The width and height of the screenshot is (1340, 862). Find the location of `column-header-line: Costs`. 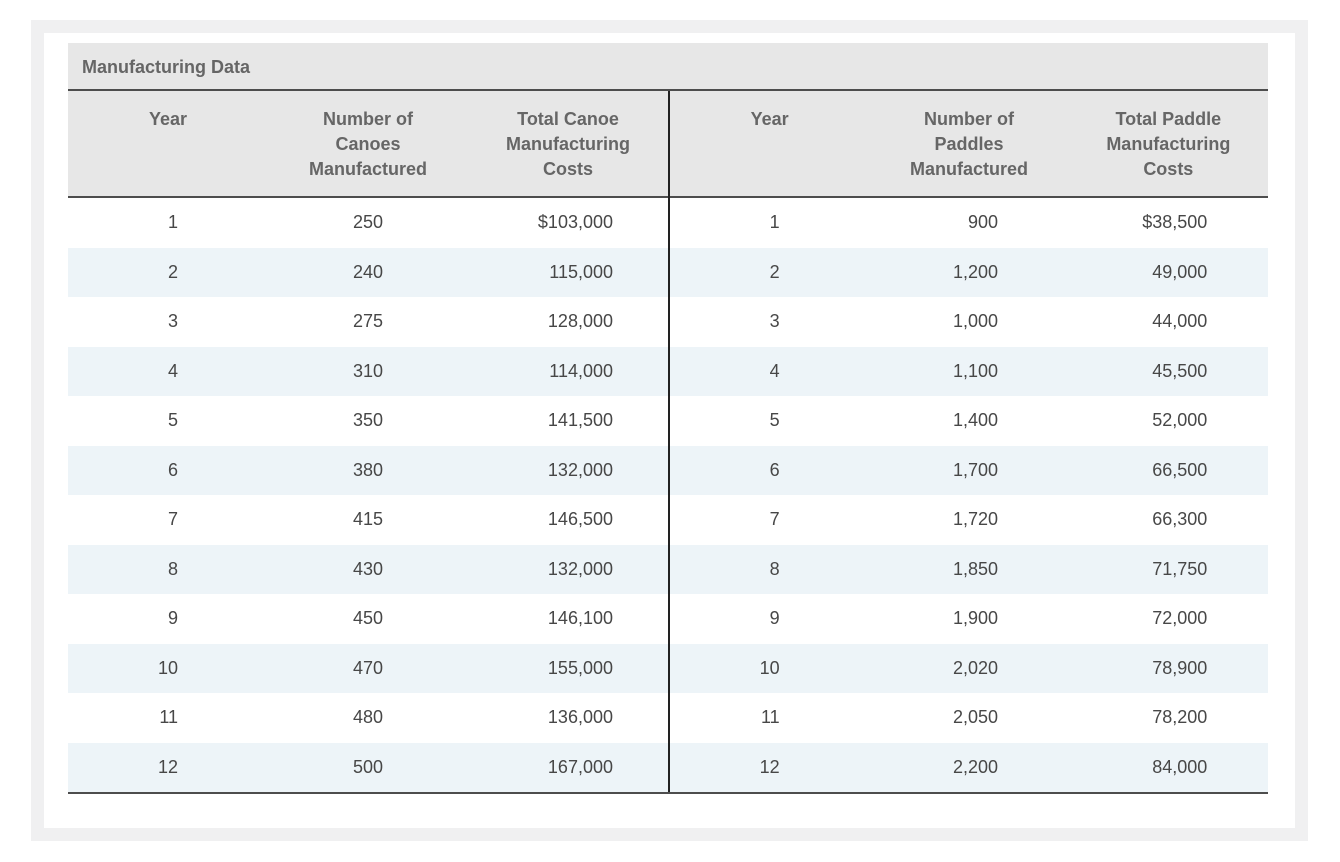

column-header-line: Costs is located at coordinates (567, 169).